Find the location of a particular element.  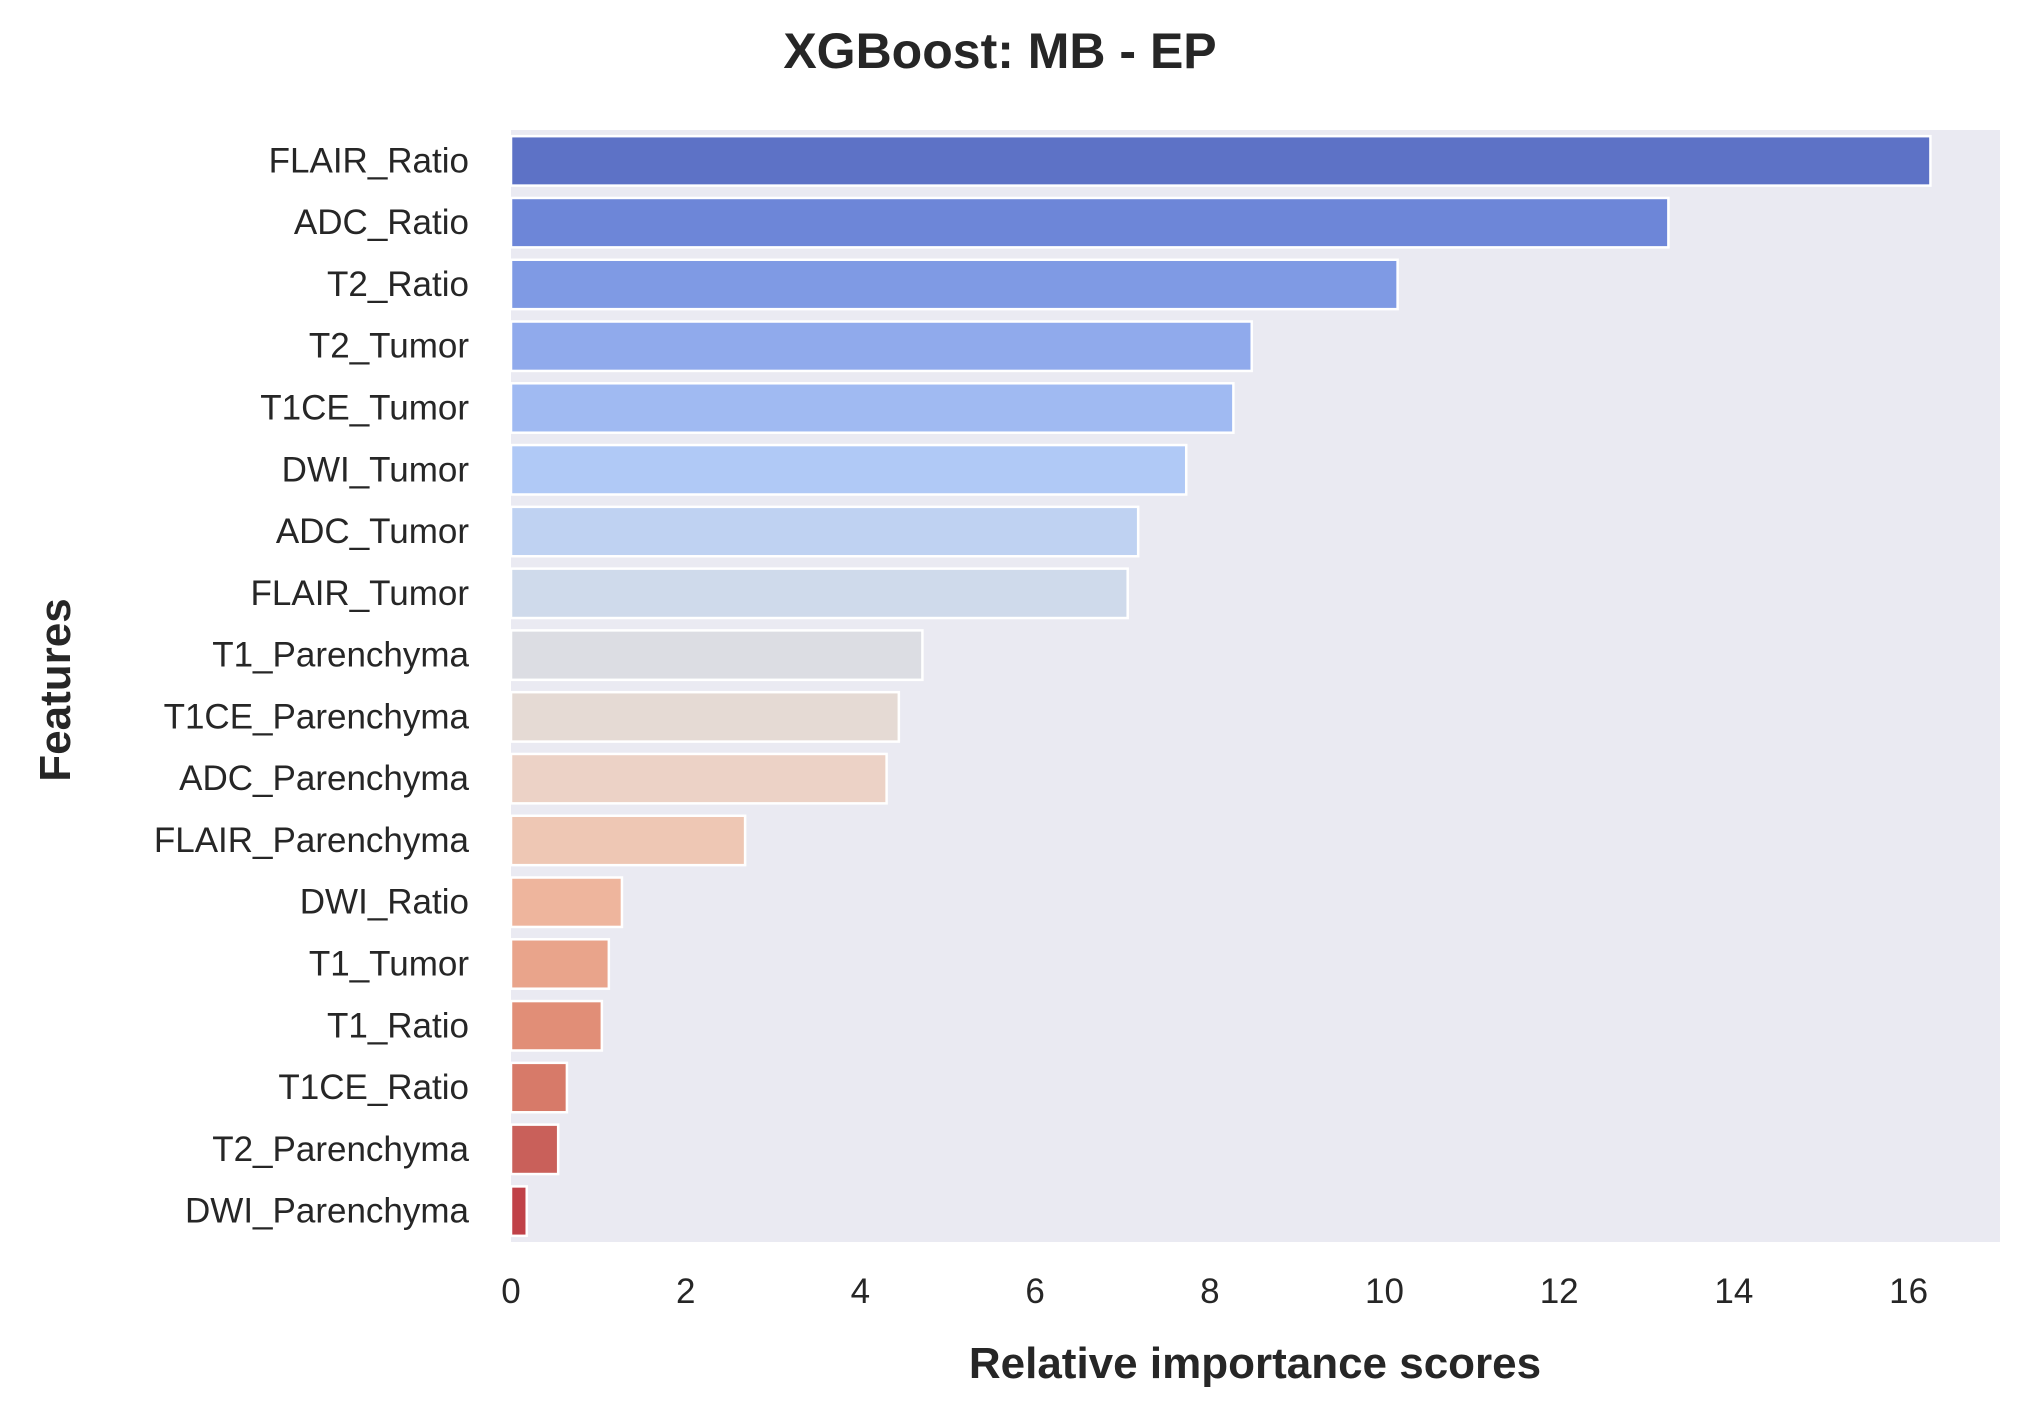

bar-t2-tumor is located at coordinates (881, 346).